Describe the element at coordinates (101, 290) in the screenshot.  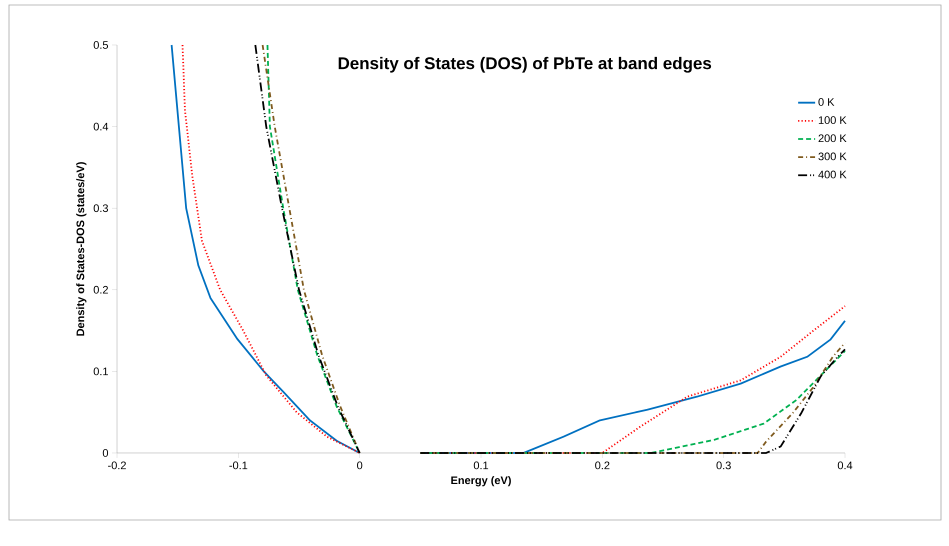
I see `y-tick-label: 0.2` at that location.